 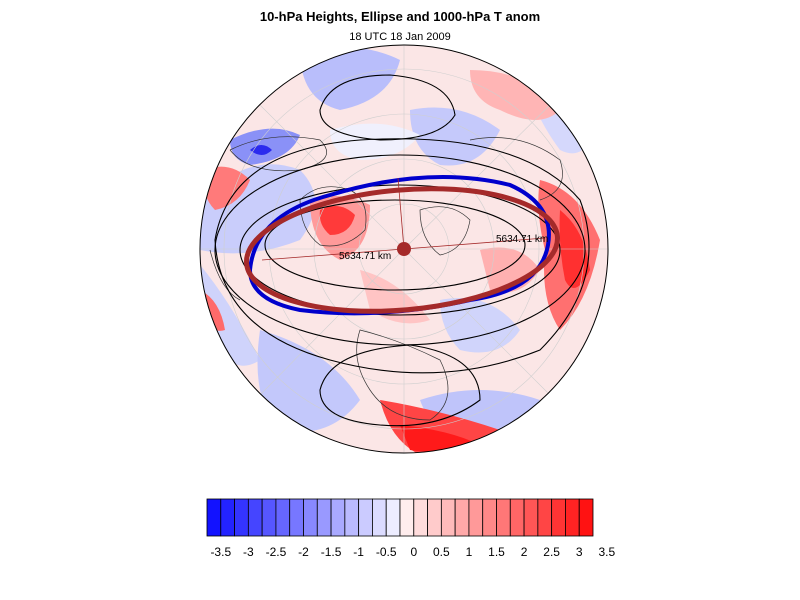 What do you see at coordinates (469, 552) in the screenshot?
I see `colorbar-tick-label: 1` at bounding box center [469, 552].